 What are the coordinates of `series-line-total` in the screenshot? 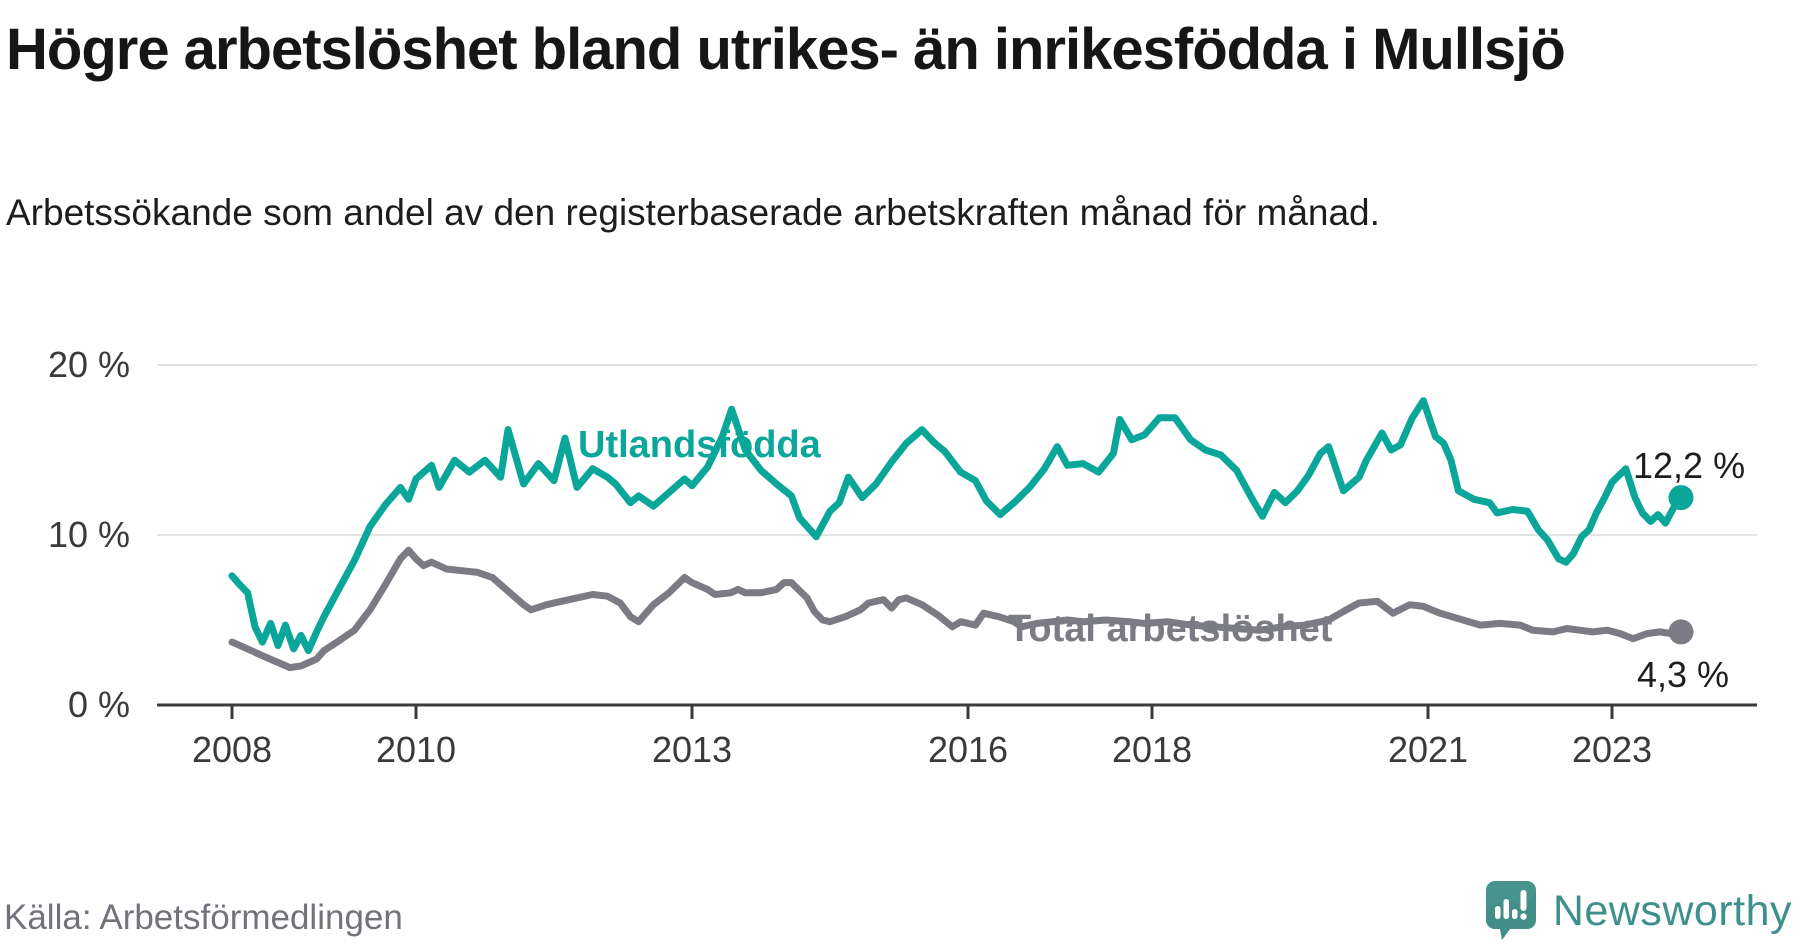 It's located at (956, 609).